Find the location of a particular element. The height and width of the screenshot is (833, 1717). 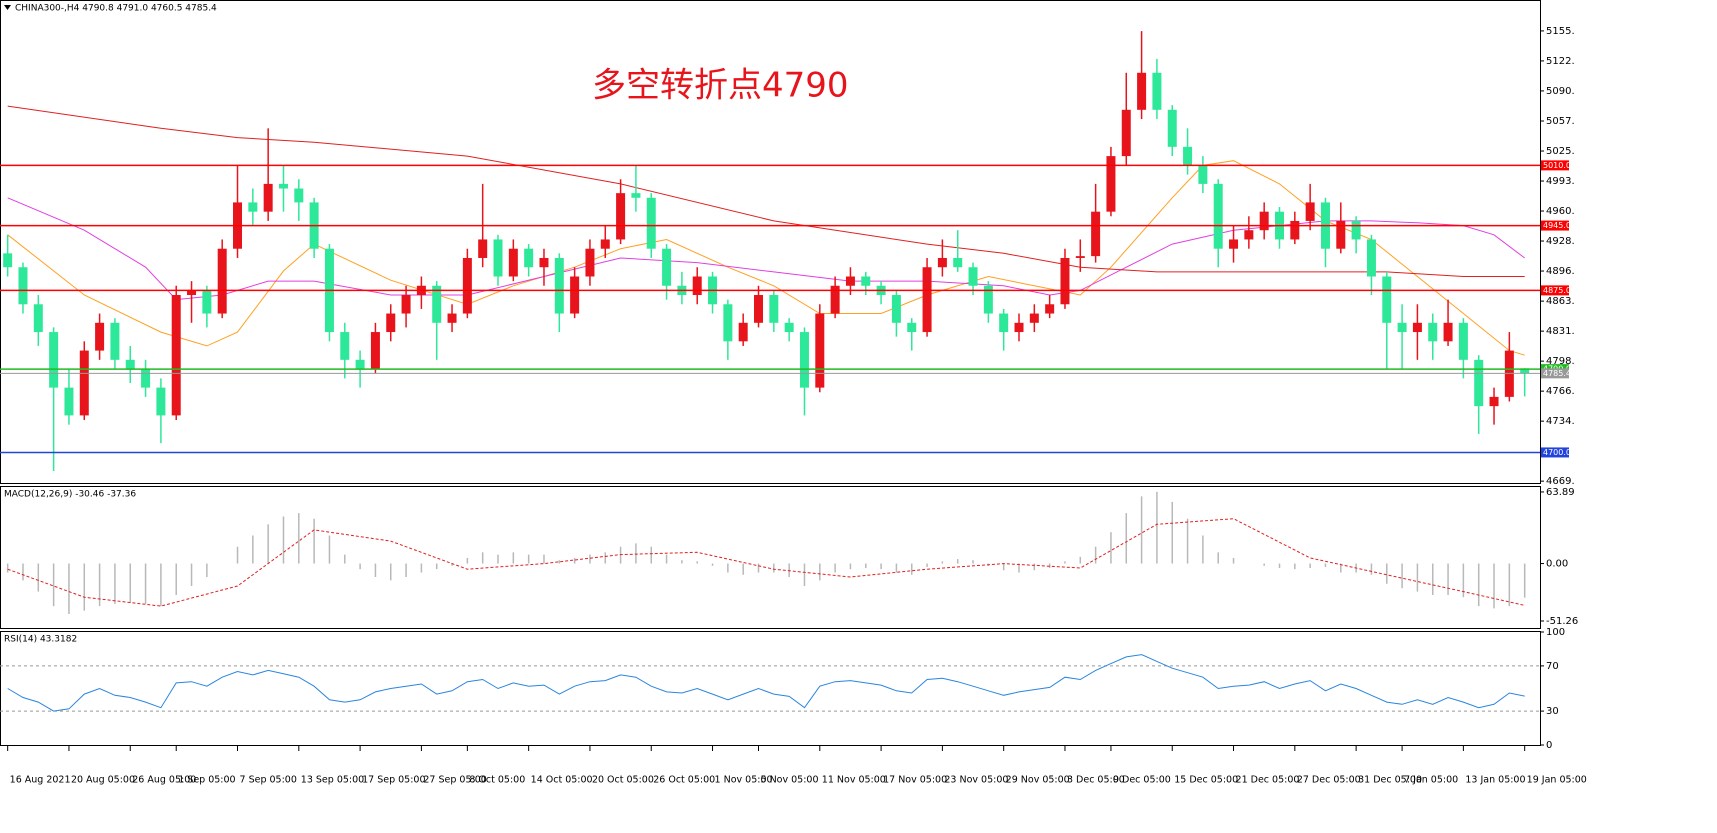

x-tick-label: 21 Dec 05:00 is located at coordinates (1268, 780).